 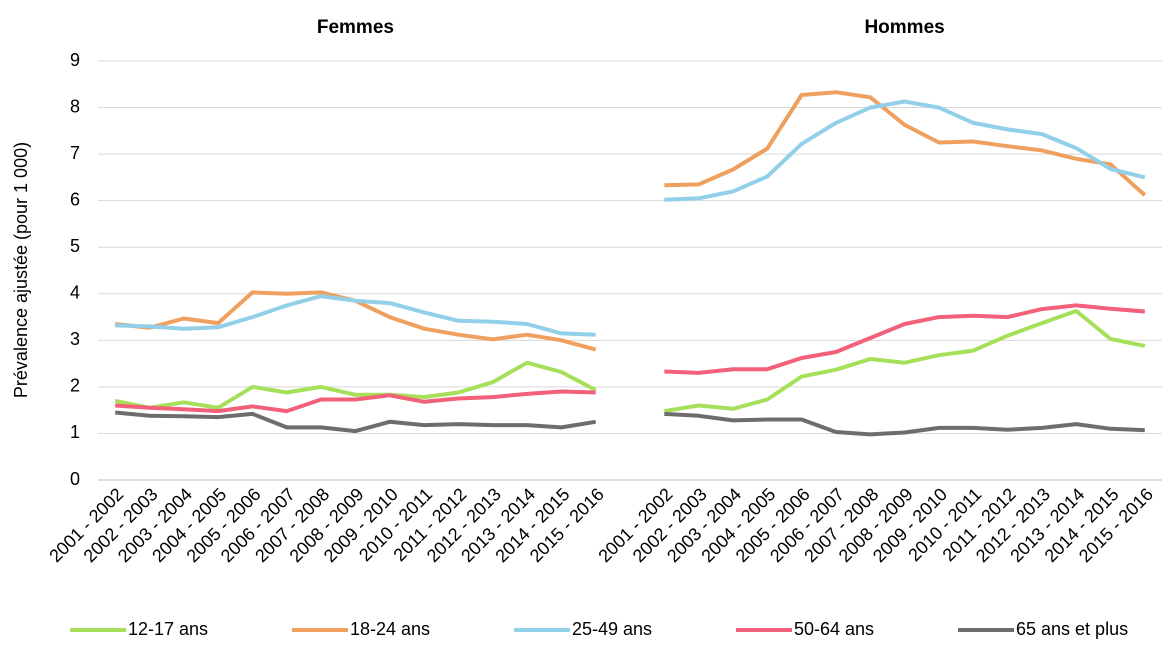 What do you see at coordinates (75, 60) in the screenshot?
I see `y-tick-label: 9` at bounding box center [75, 60].